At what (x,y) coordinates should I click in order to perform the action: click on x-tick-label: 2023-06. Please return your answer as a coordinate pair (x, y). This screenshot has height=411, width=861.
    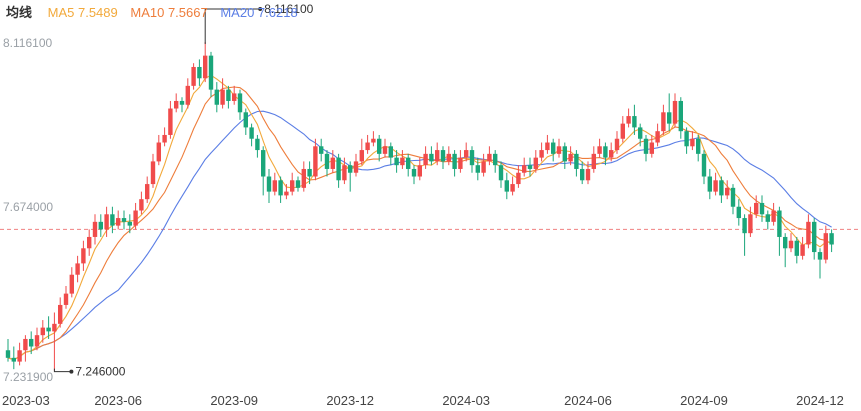
    Looking at the image, I should click on (118, 400).